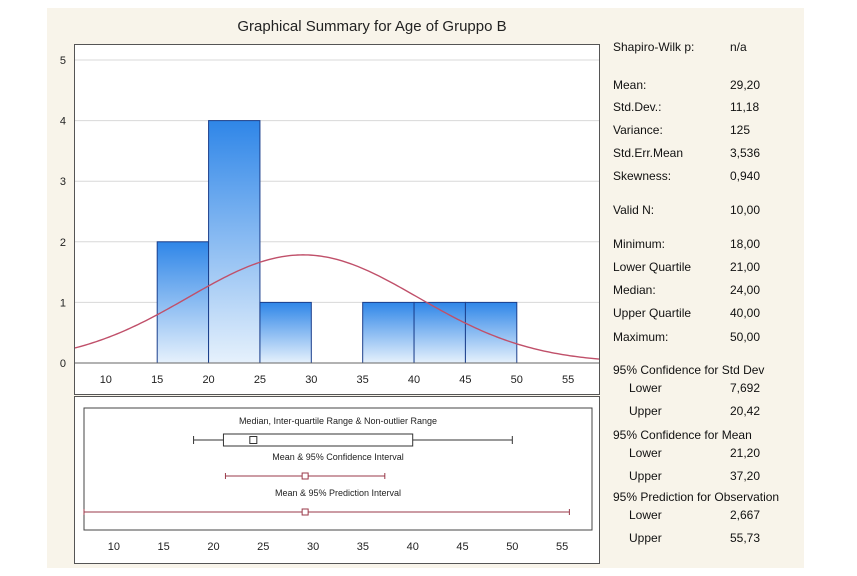 This screenshot has height=576, width=857. Describe the element at coordinates (63, 122) in the screenshot. I see `y-tick-label: 4` at that location.